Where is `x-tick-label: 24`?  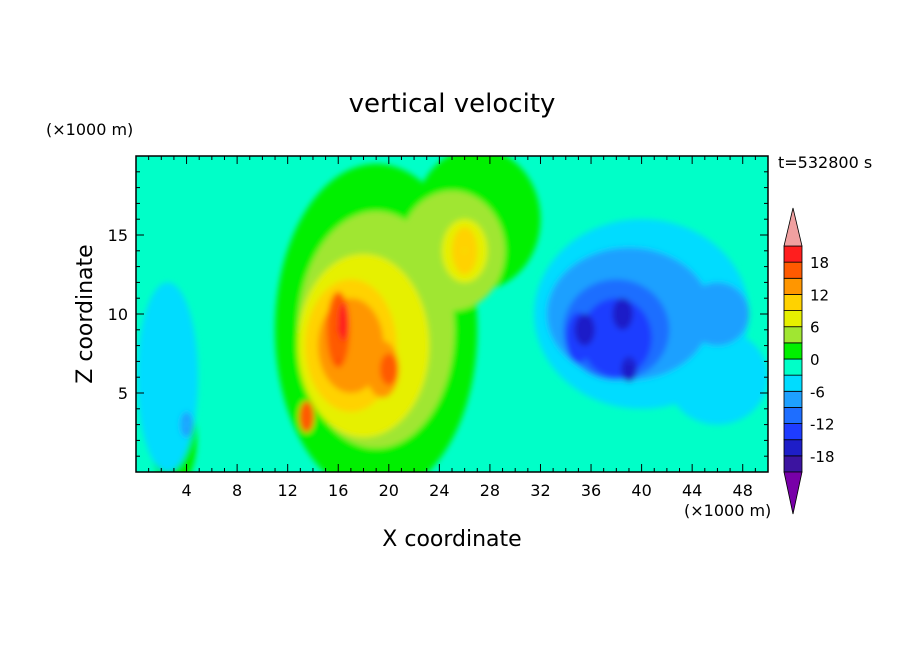 x-tick-label: 24 is located at coordinates (439, 490).